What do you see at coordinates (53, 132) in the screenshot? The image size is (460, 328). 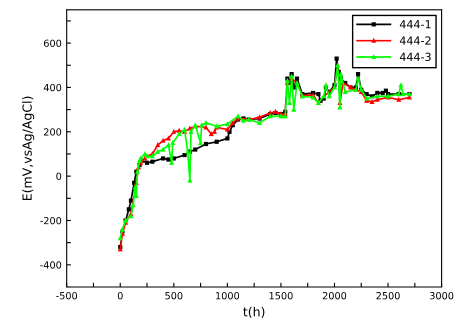 I see `y-tick-label: 200` at bounding box center [53, 132].